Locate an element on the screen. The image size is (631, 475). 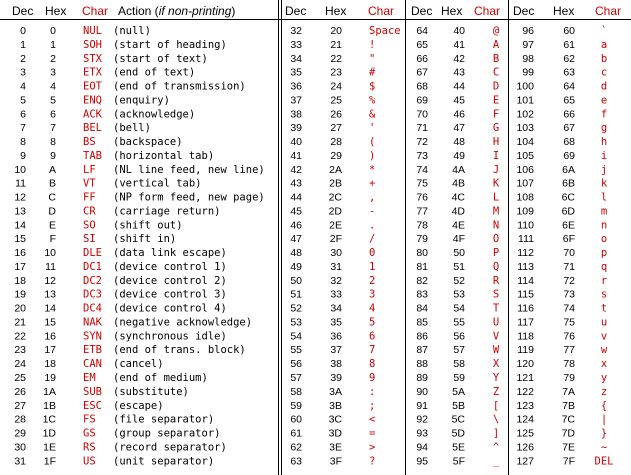
hex-cell: 41 is located at coordinates (459, 45).